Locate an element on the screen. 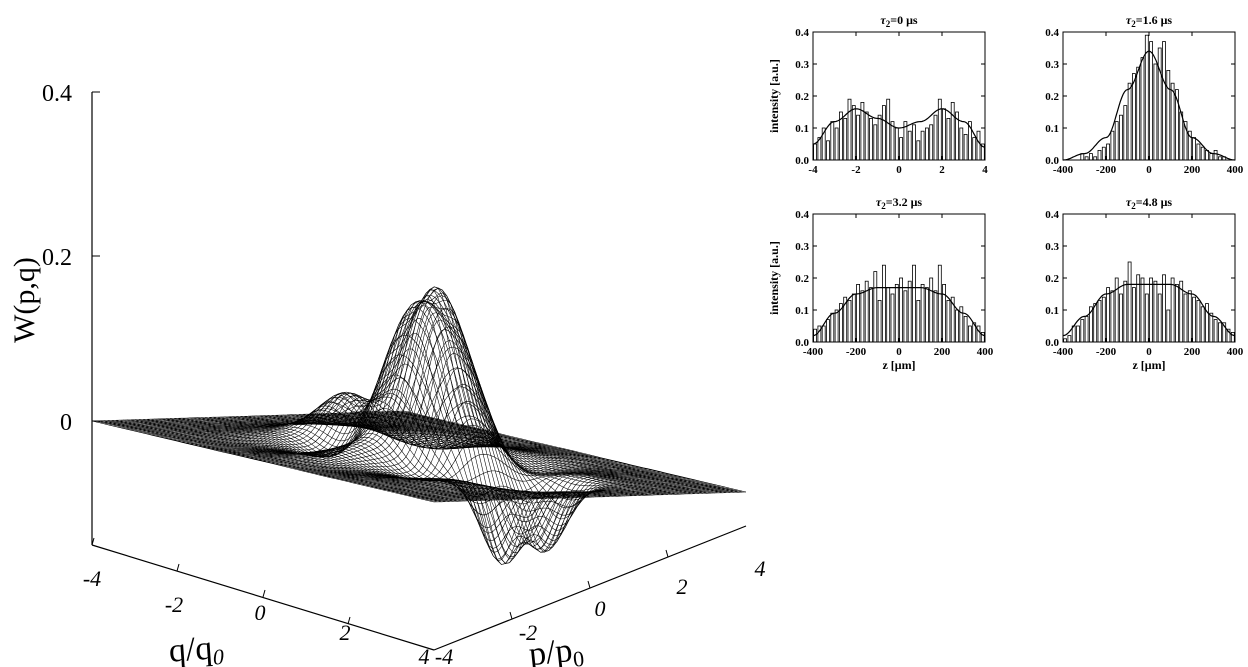 The height and width of the screenshot is (667, 1248). y-tick-label: 0.0 is located at coordinates (1052, 161).